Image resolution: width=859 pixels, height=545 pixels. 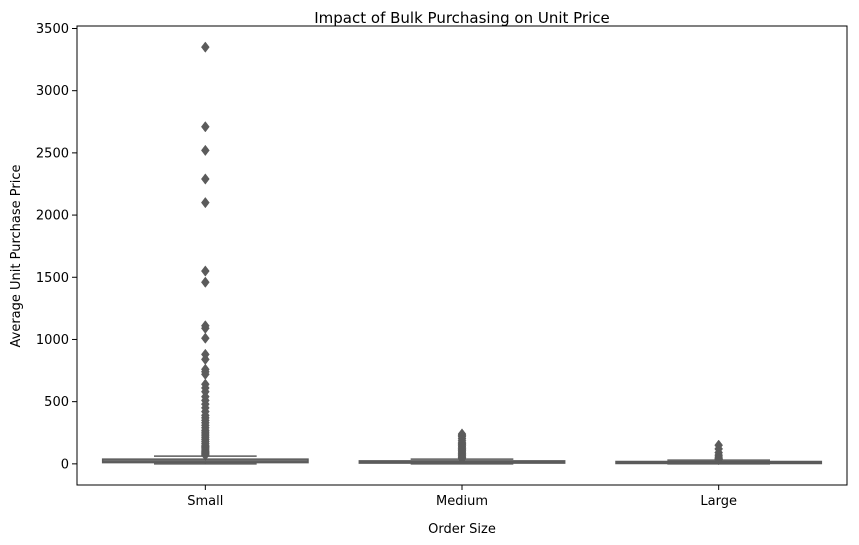 What do you see at coordinates (52, 153) in the screenshot?
I see `y-tick-label: 2500` at bounding box center [52, 153].